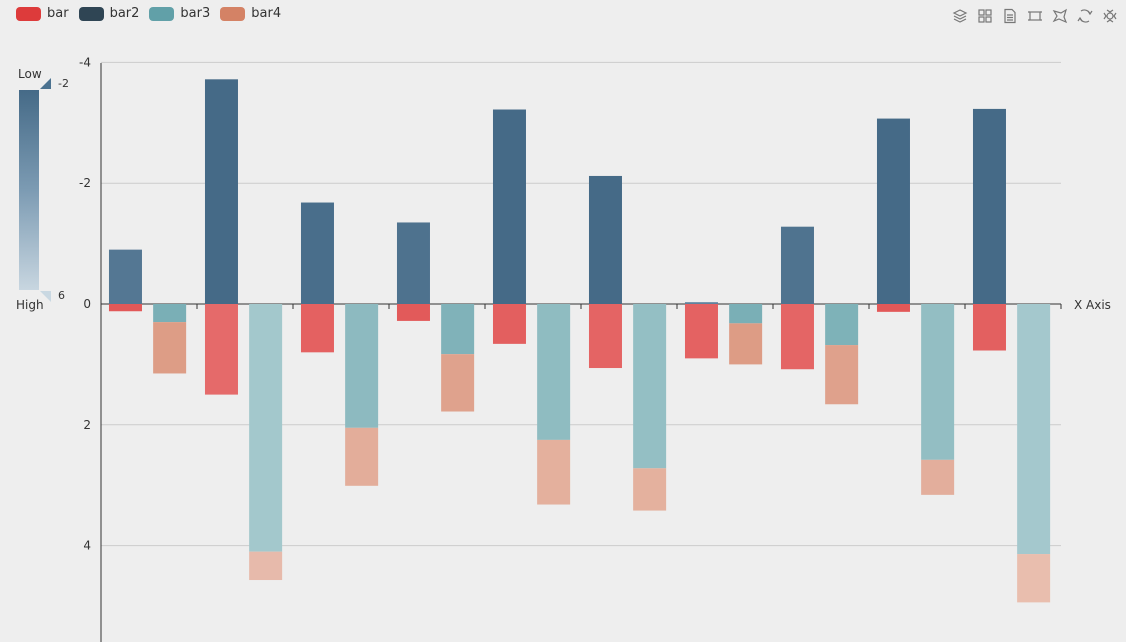 This screenshot has height=642, width=1126. Describe the element at coordinates (30, 74) in the screenshot. I see `visual-map-low-label: Low` at that location.